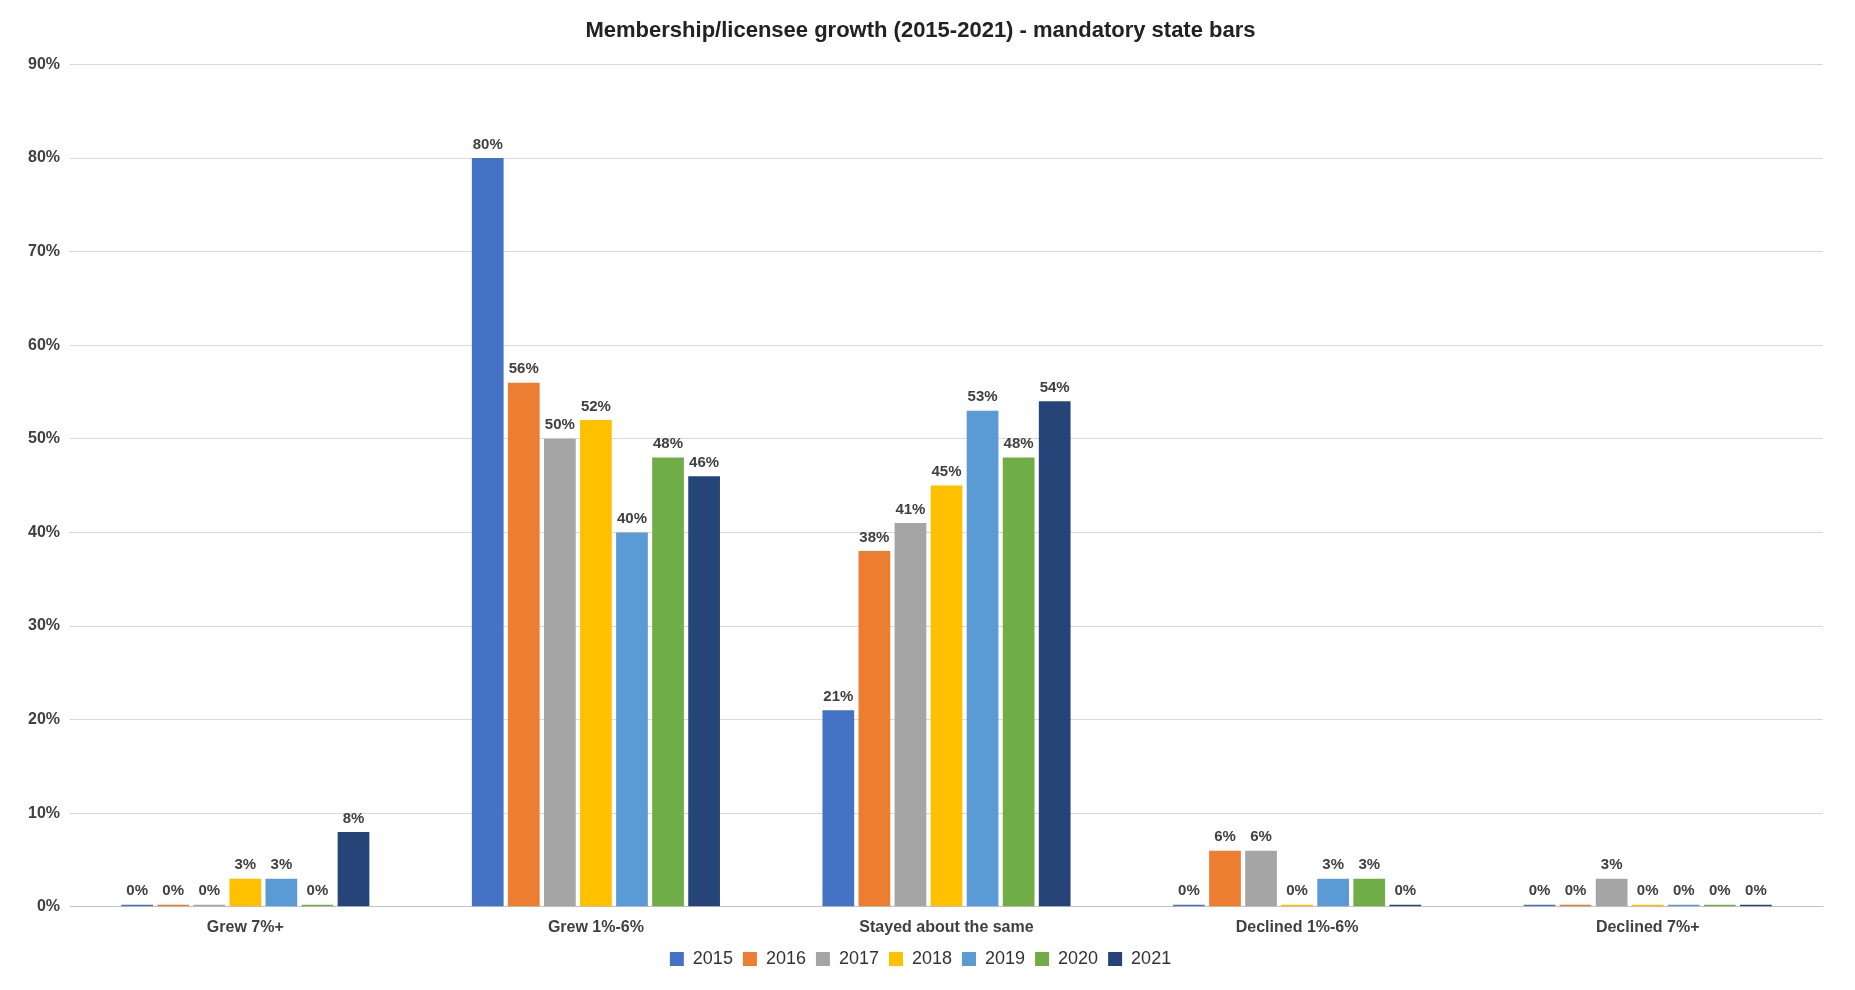  What do you see at coordinates (858, 957) in the screenshot?
I see `legend-label: 2017` at bounding box center [858, 957].